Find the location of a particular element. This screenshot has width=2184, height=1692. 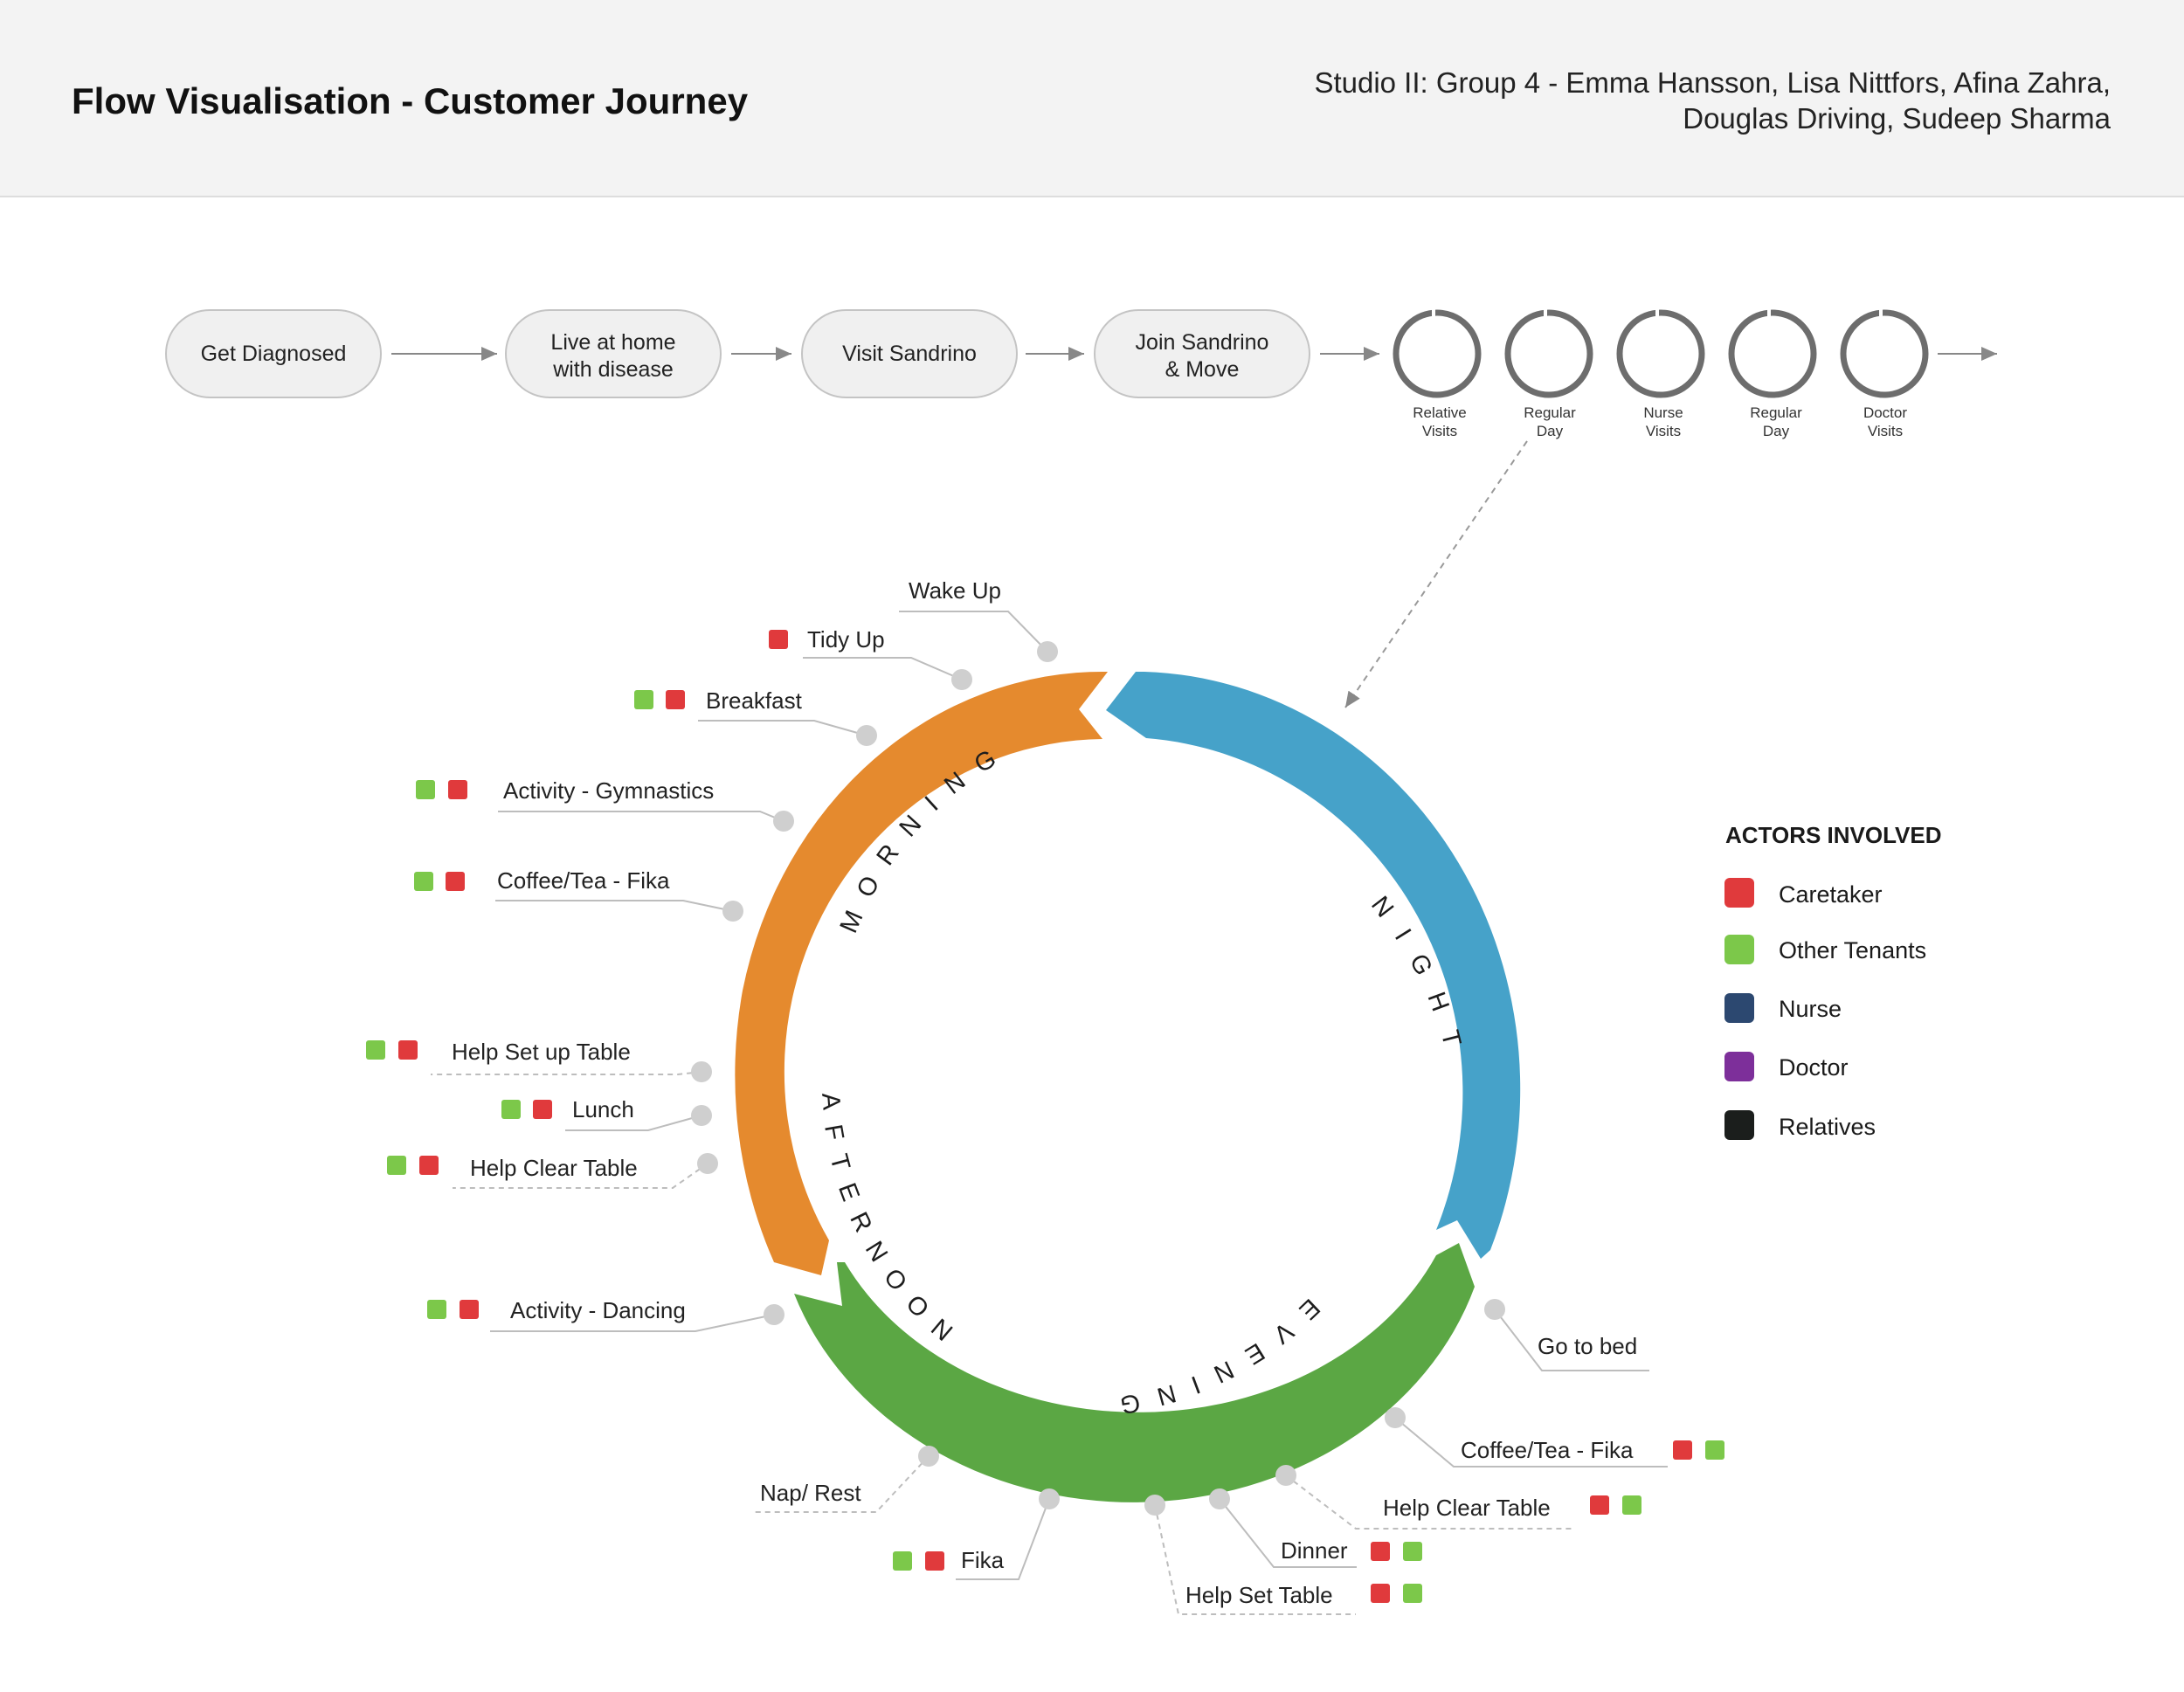

afternoon-segment is located at coordinates (782, 1133).